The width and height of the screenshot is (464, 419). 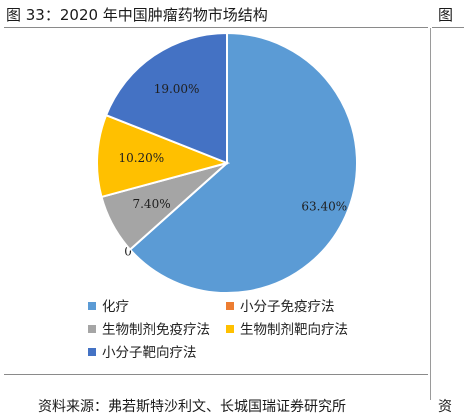 What do you see at coordinates (156, 330) in the screenshot?
I see `legend-entry: 生物制剂免疫疗法` at bounding box center [156, 330].